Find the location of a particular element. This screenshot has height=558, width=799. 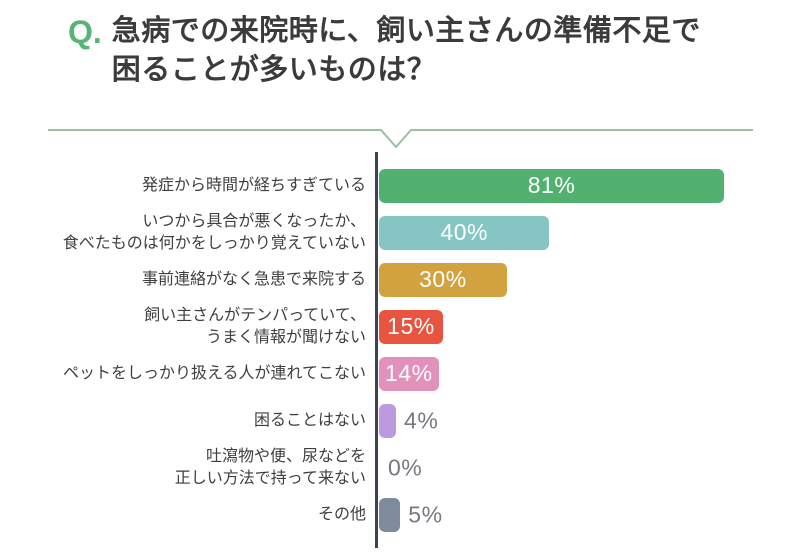

bar-area: 15% is located at coordinates (589, 326).